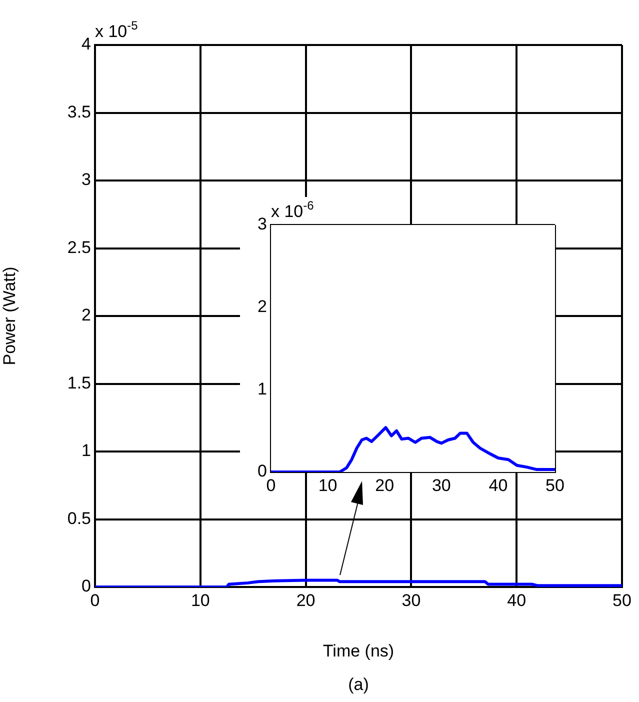 The image size is (639, 702). I want to click on x-axis-title: Time (ns), so click(358, 650).